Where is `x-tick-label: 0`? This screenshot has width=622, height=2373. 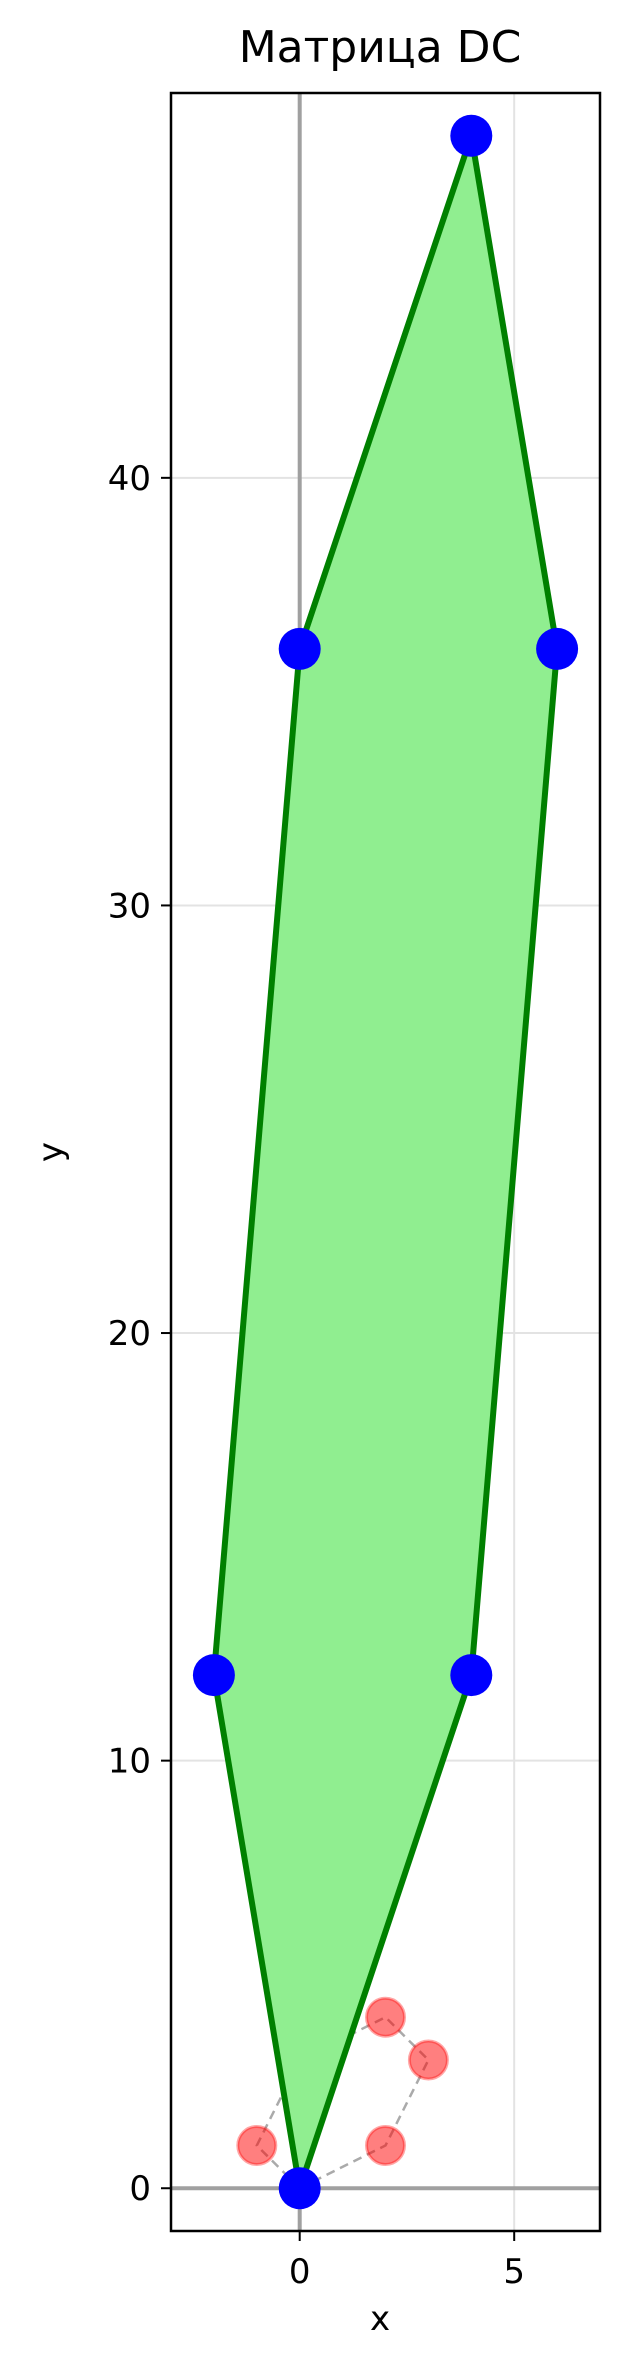 x-tick-label: 0 is located at coordinates (300, 2272).